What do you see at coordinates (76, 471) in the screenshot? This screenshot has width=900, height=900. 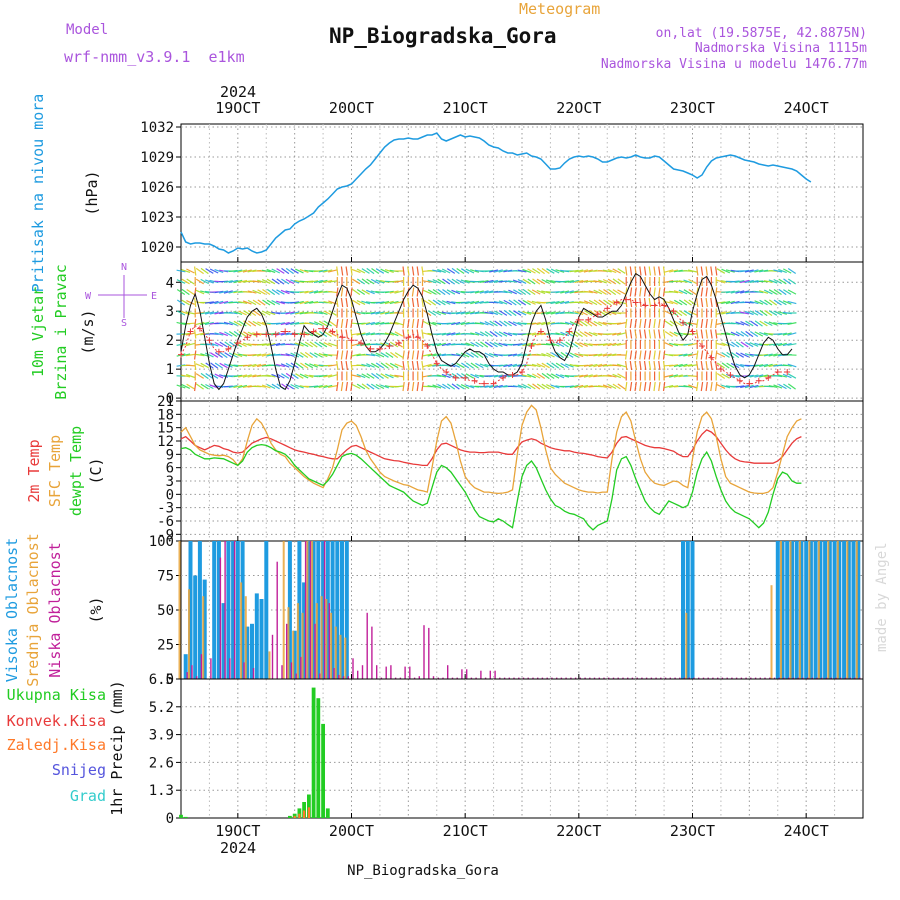 I see `temp-ylabel-dewpt: dewpt Temp` at bounding box center [76, 471].